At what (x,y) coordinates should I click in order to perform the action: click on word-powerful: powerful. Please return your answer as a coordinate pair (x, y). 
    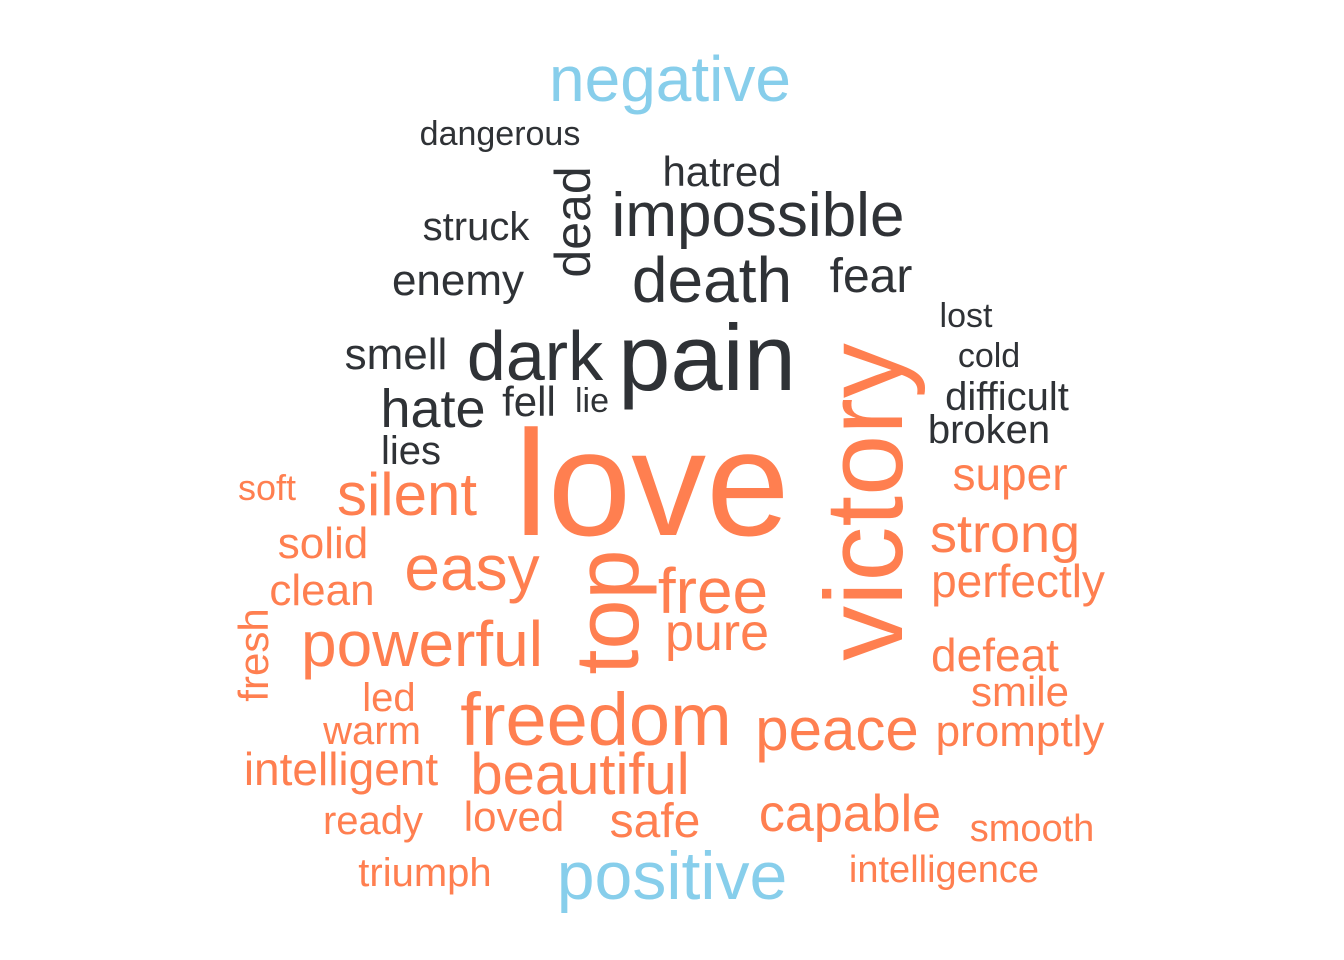
    Looking at the image, I should click on (422, 644).